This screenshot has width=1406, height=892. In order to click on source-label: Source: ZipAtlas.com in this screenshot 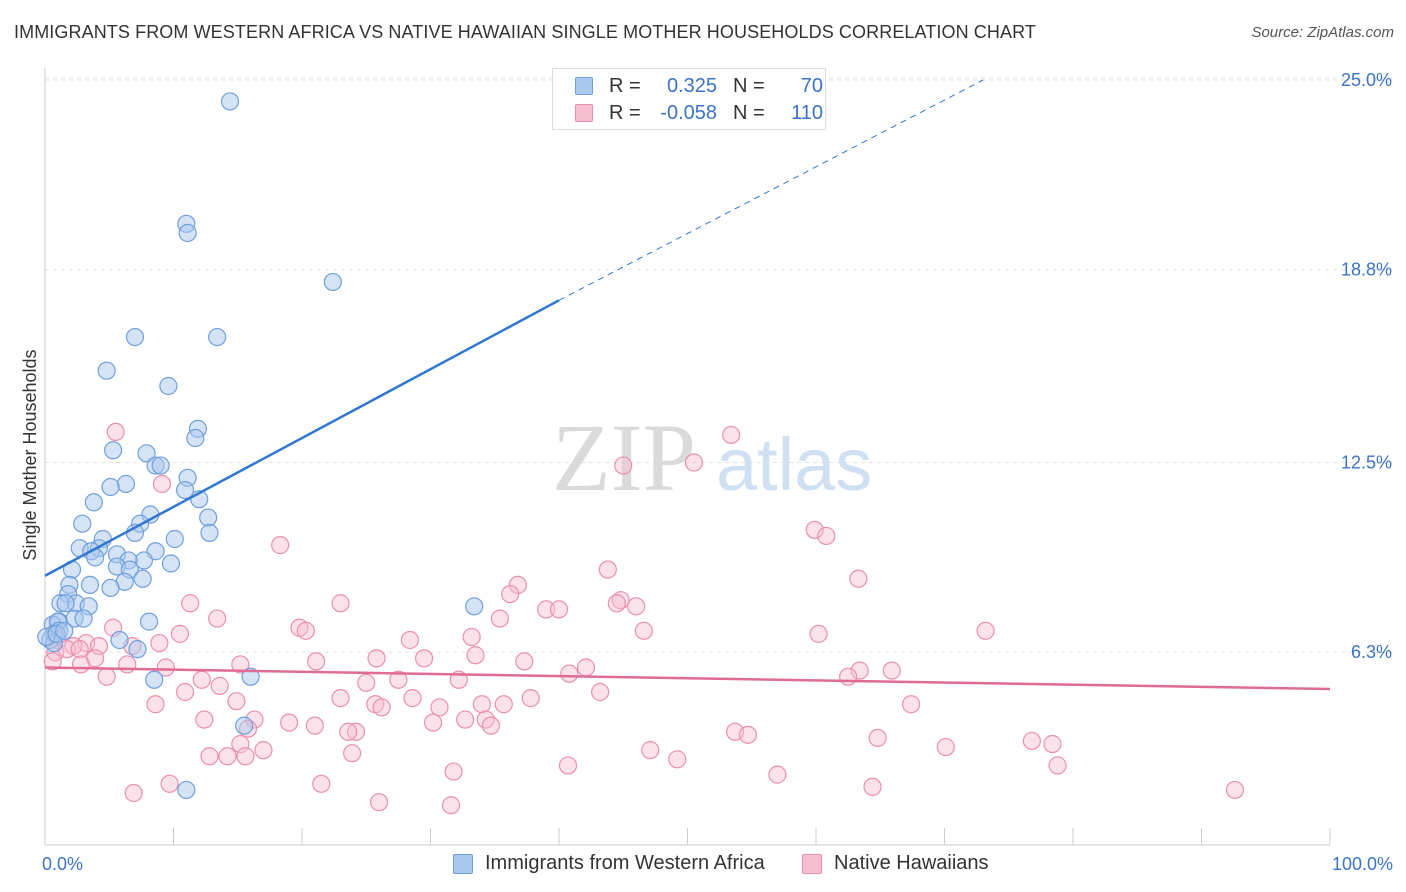, I will do `click(1322, 32)`.